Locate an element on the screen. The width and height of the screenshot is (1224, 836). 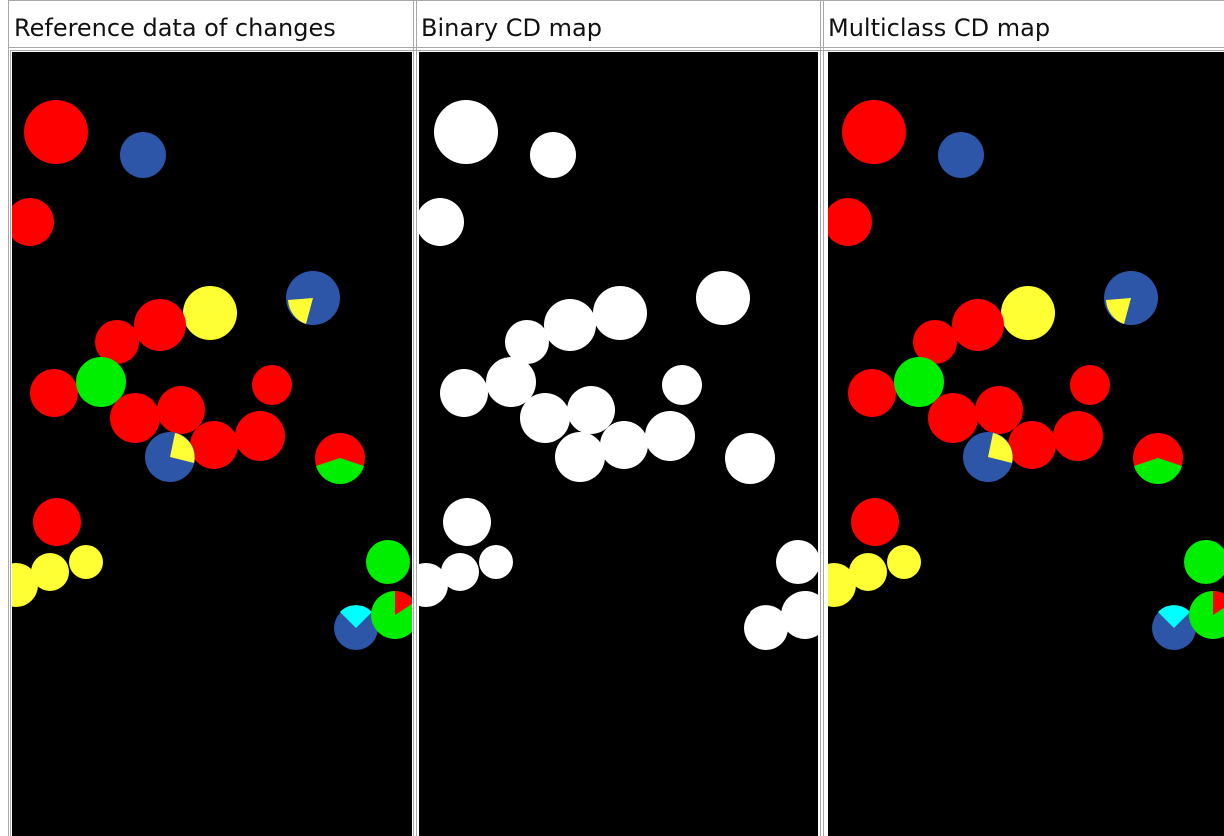
column-header: Binary CD map is located at coordinates (511, 28).